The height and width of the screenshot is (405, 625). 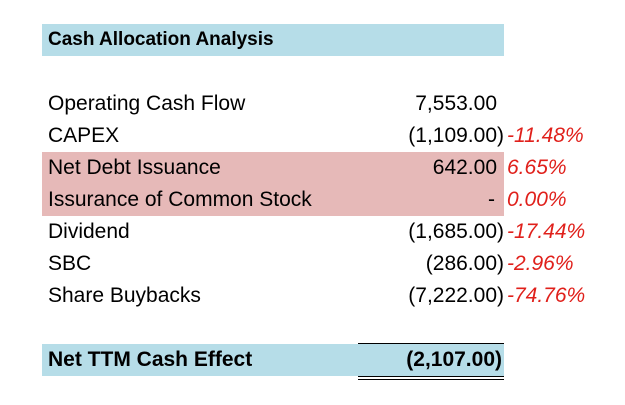 What do you see at coordinates (546, 231) in the screenshot?
I see `row-percent: -17.44%` at bounding box center [546, 231].